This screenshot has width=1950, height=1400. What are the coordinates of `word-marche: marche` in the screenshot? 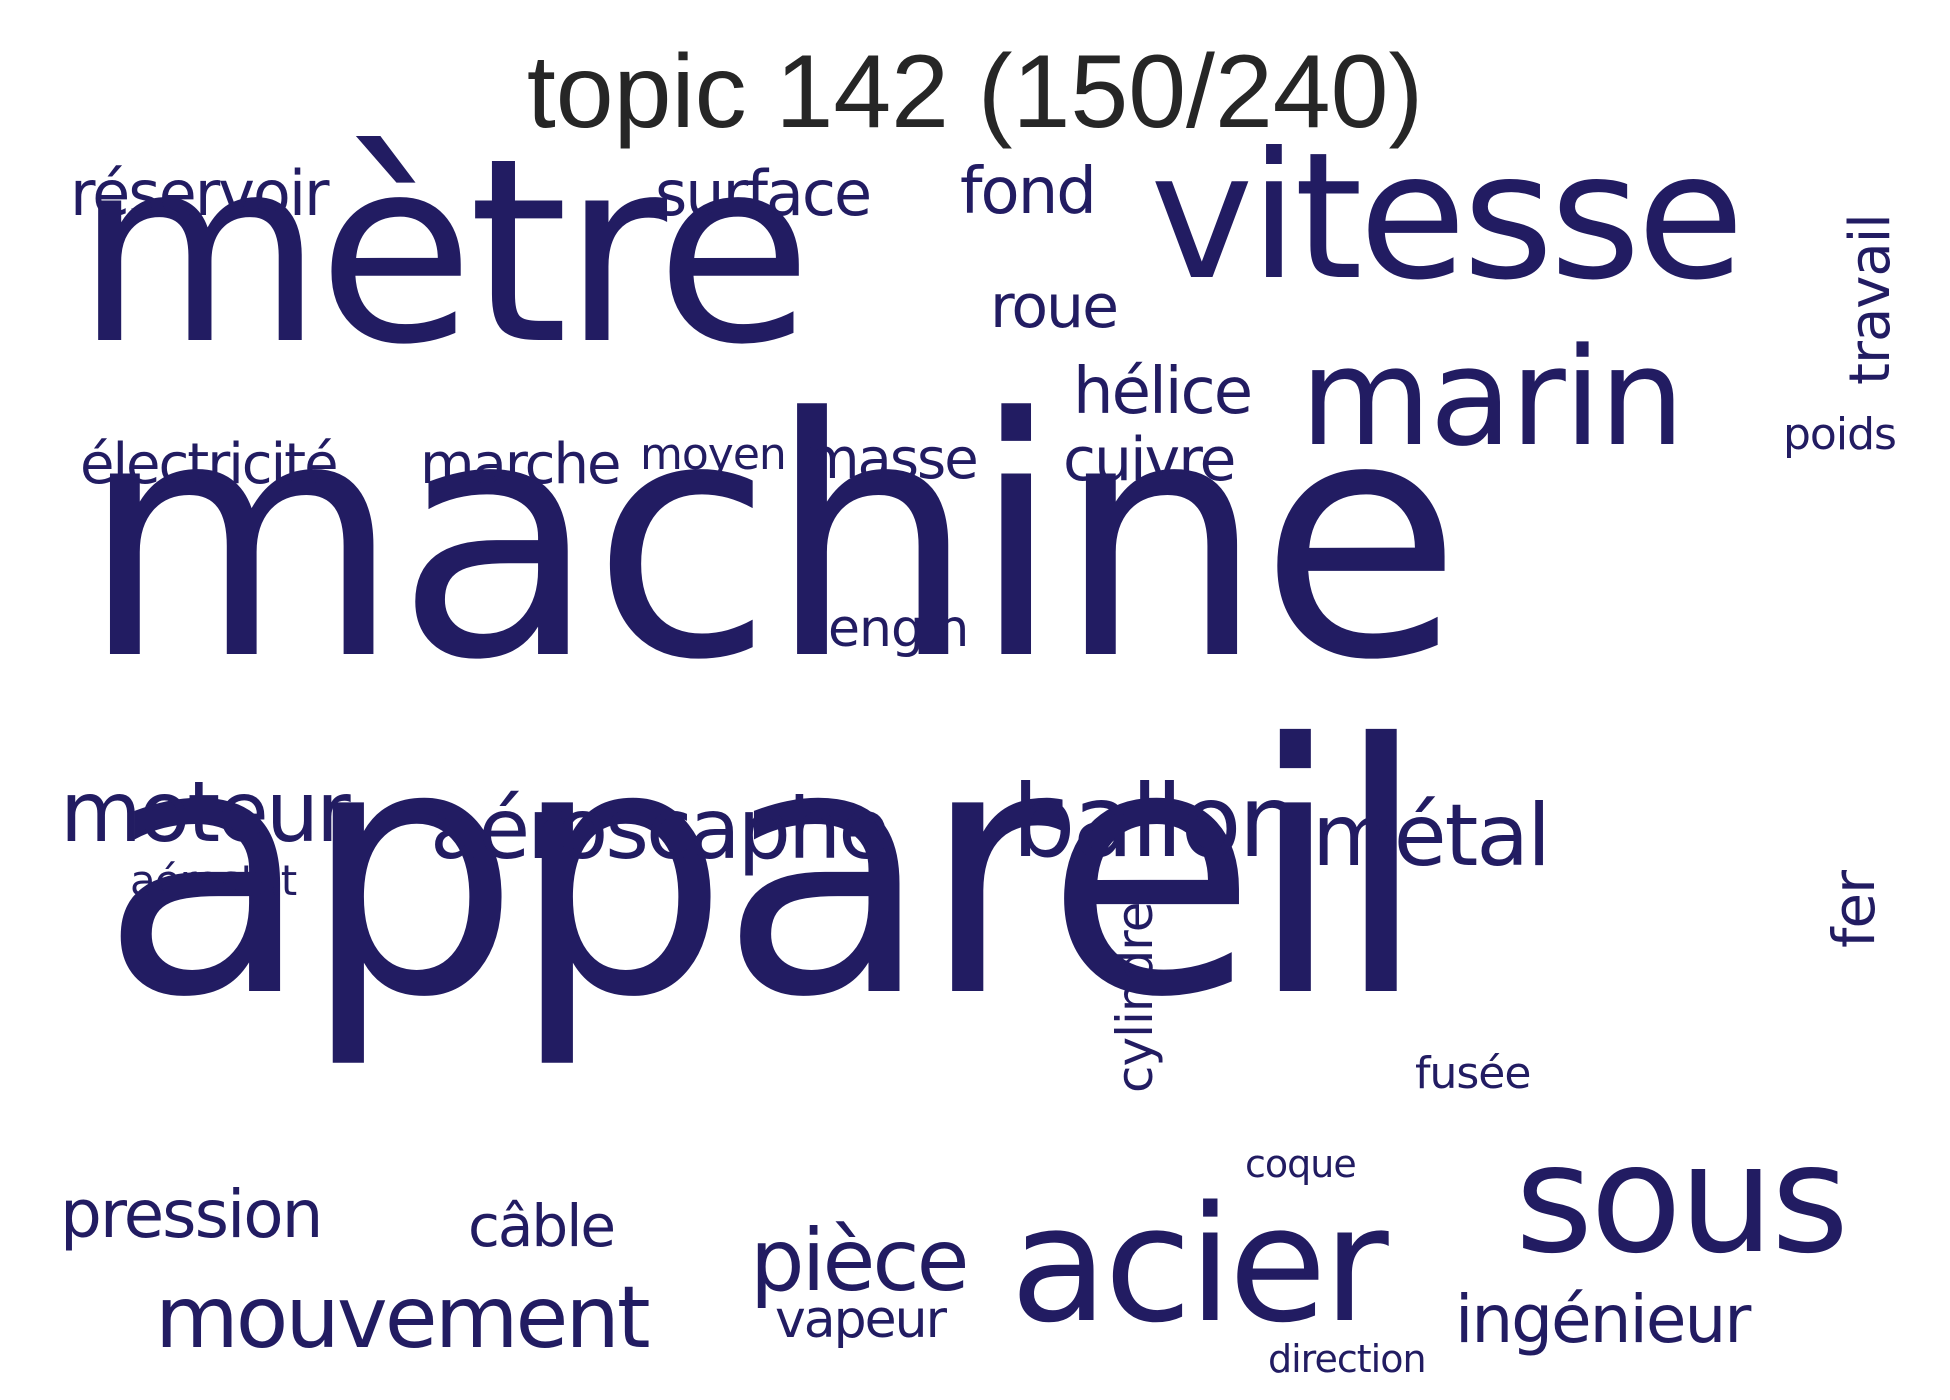 It's located at (520, 464).